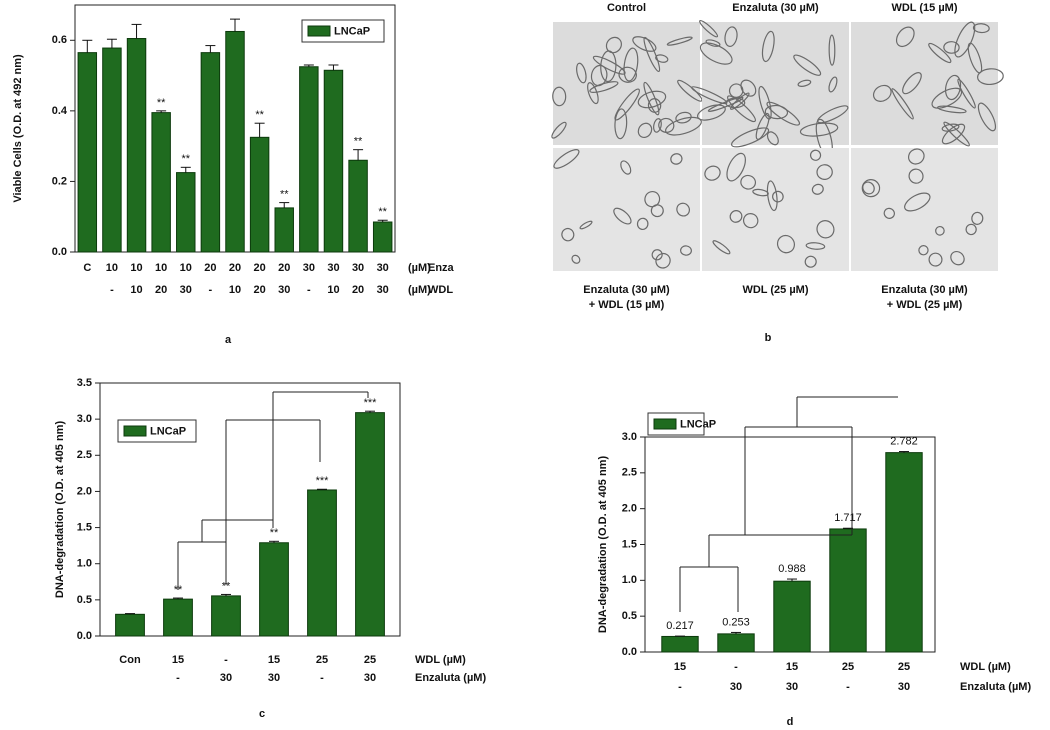 The image size is (1050, 730). I want to click on caption: Enzaluta (30 µM), so click(775, 8).